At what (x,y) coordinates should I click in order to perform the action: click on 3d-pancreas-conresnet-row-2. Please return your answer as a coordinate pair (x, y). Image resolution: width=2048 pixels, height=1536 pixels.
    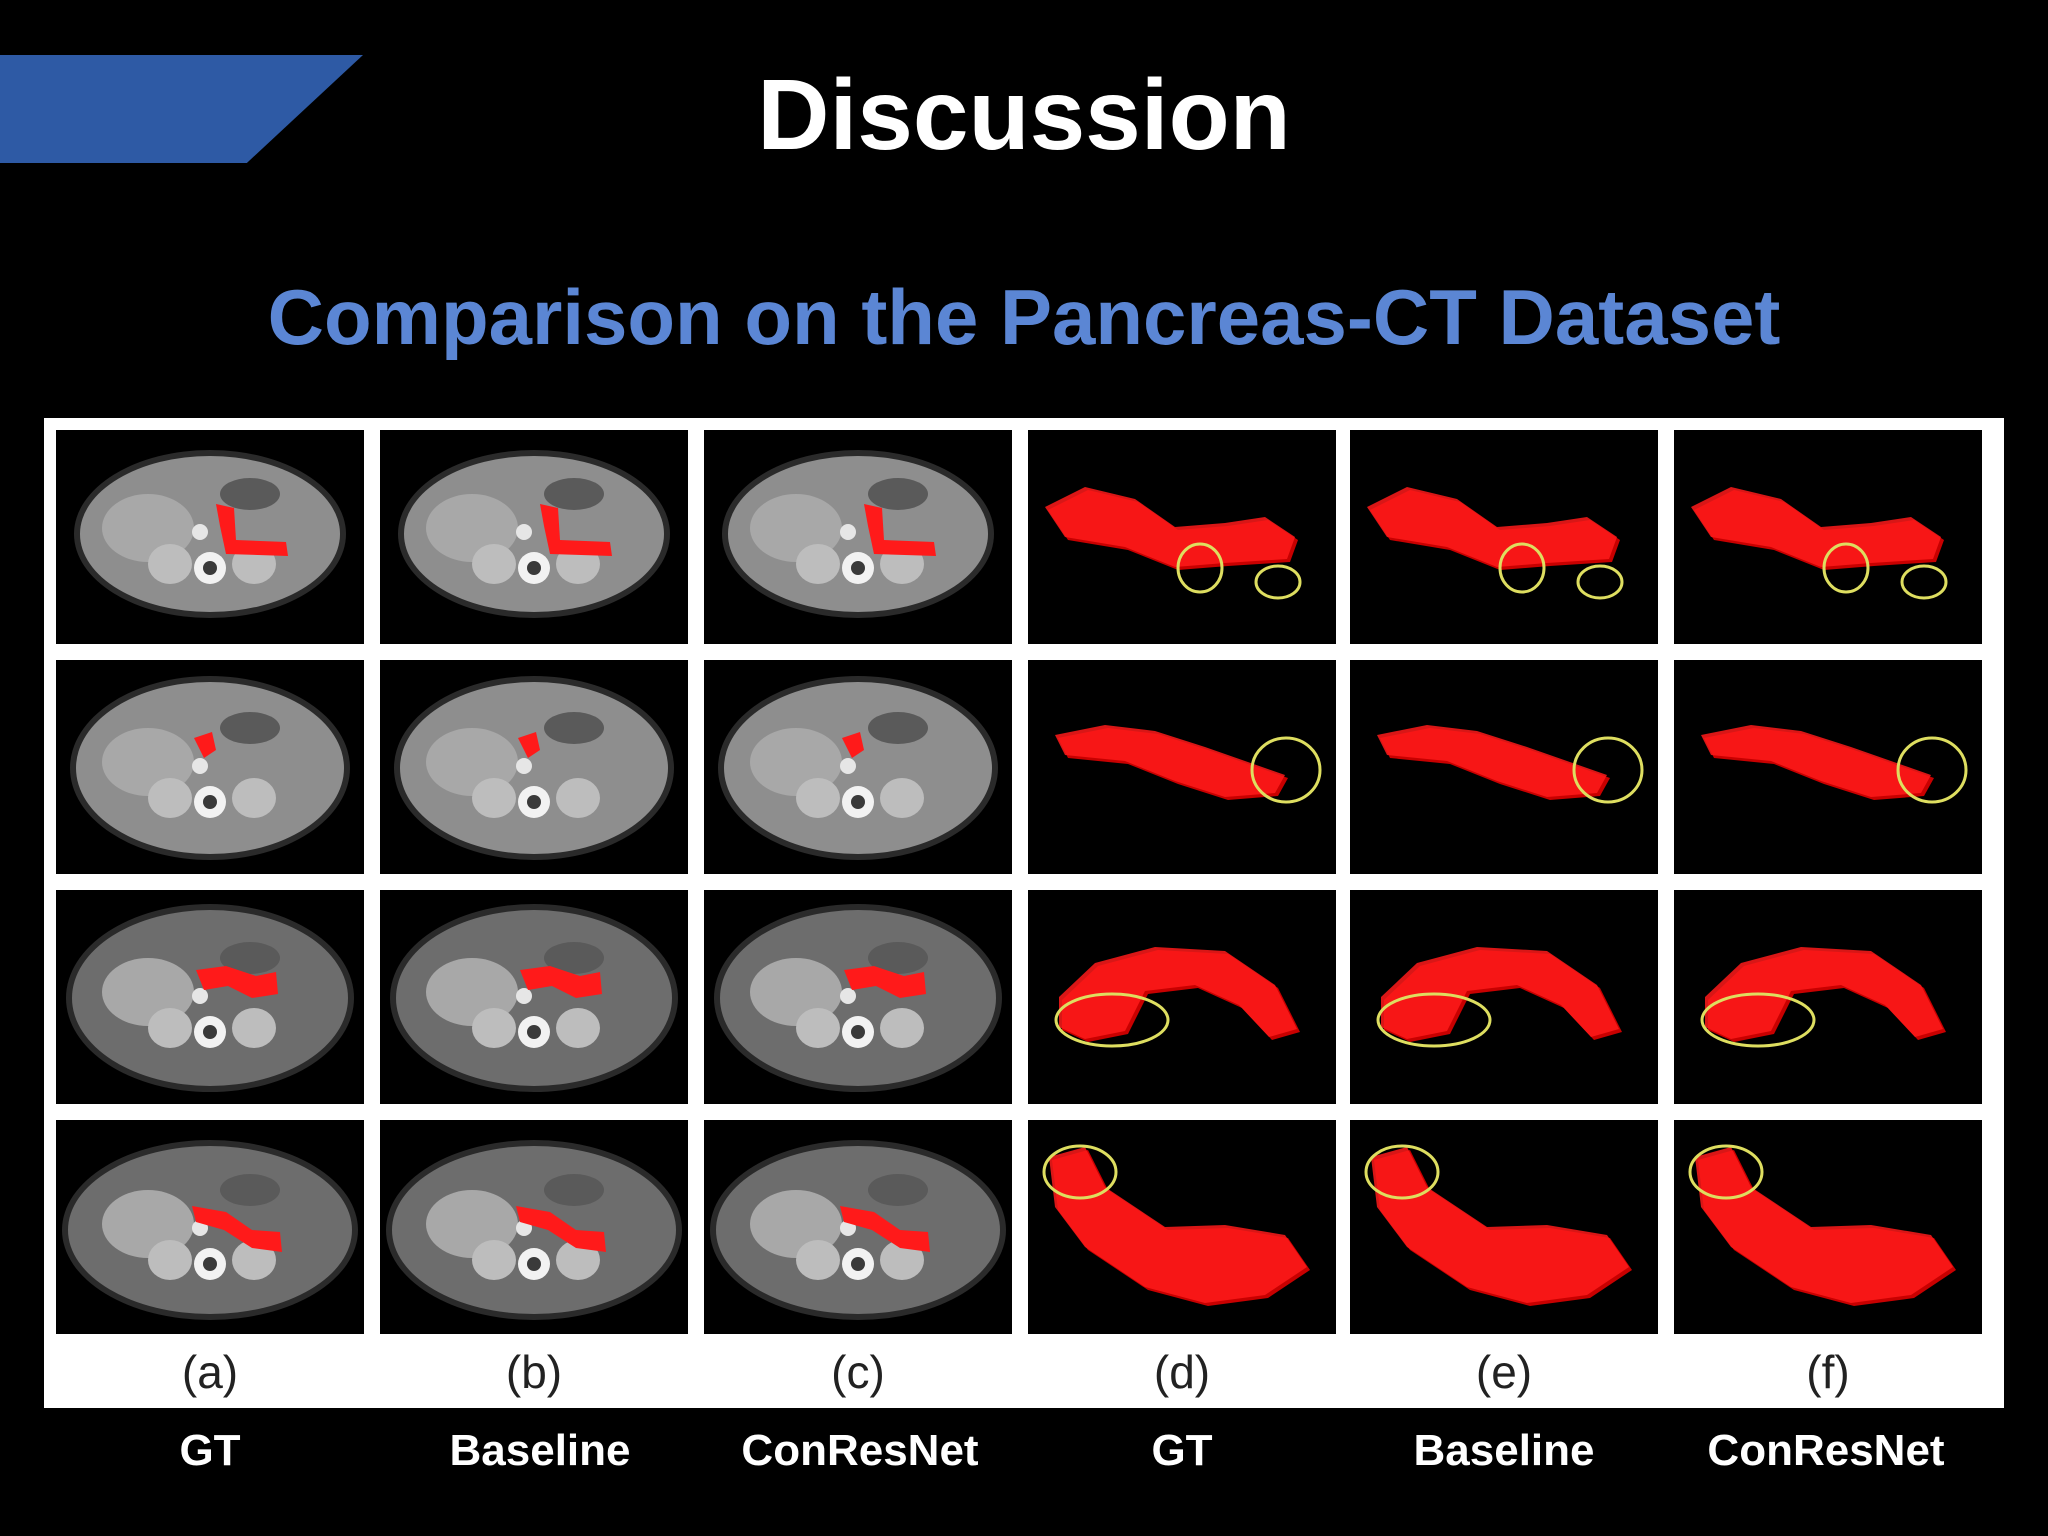
    Looking at the image, I should click on (1828, 767).